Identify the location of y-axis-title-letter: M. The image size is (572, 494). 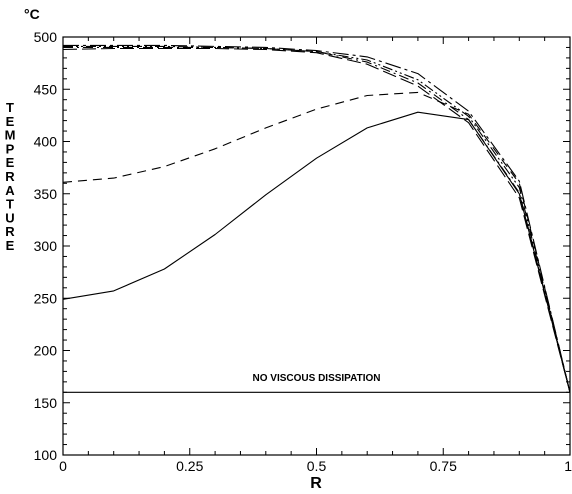
(10, 135).